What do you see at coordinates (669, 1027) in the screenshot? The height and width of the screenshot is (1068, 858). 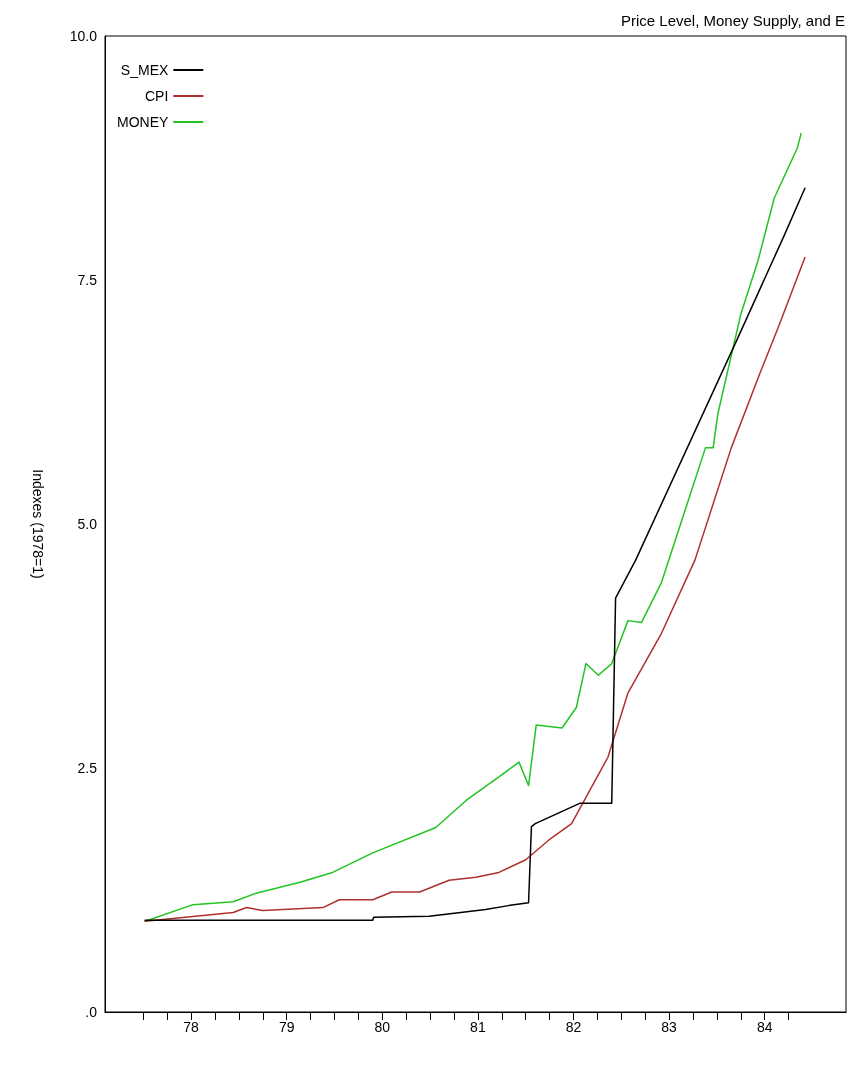 I see `x-tick-label: 83` at bounding box center [669, 1027].